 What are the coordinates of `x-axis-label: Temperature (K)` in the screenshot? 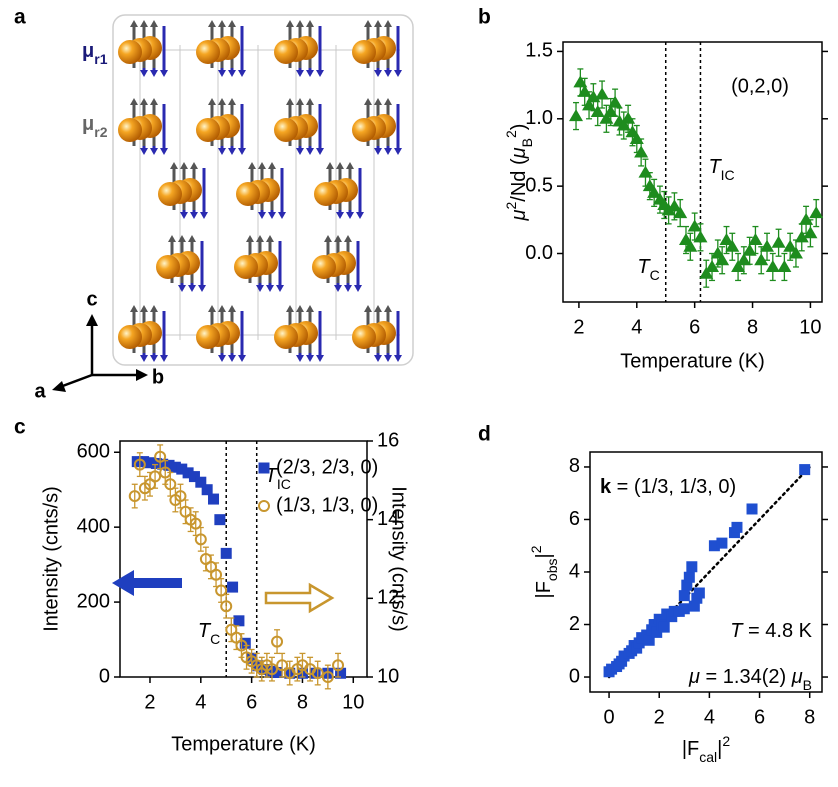 It's located at (692, 361).